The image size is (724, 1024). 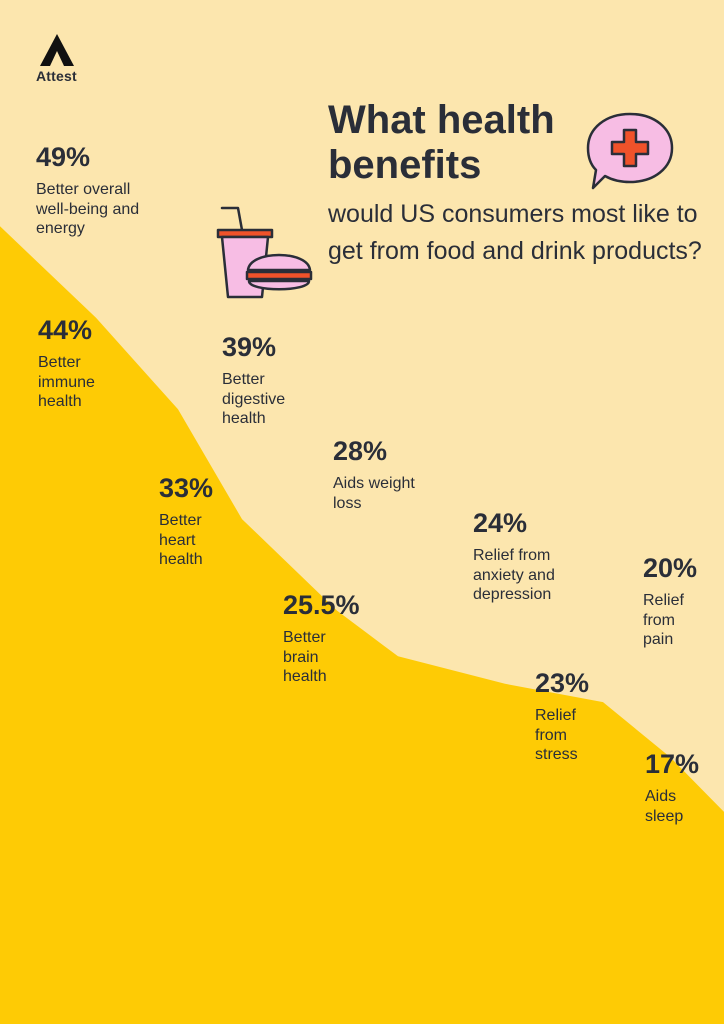 I want to click on category-label: Aids weight loss, so click(x=374, y=493).